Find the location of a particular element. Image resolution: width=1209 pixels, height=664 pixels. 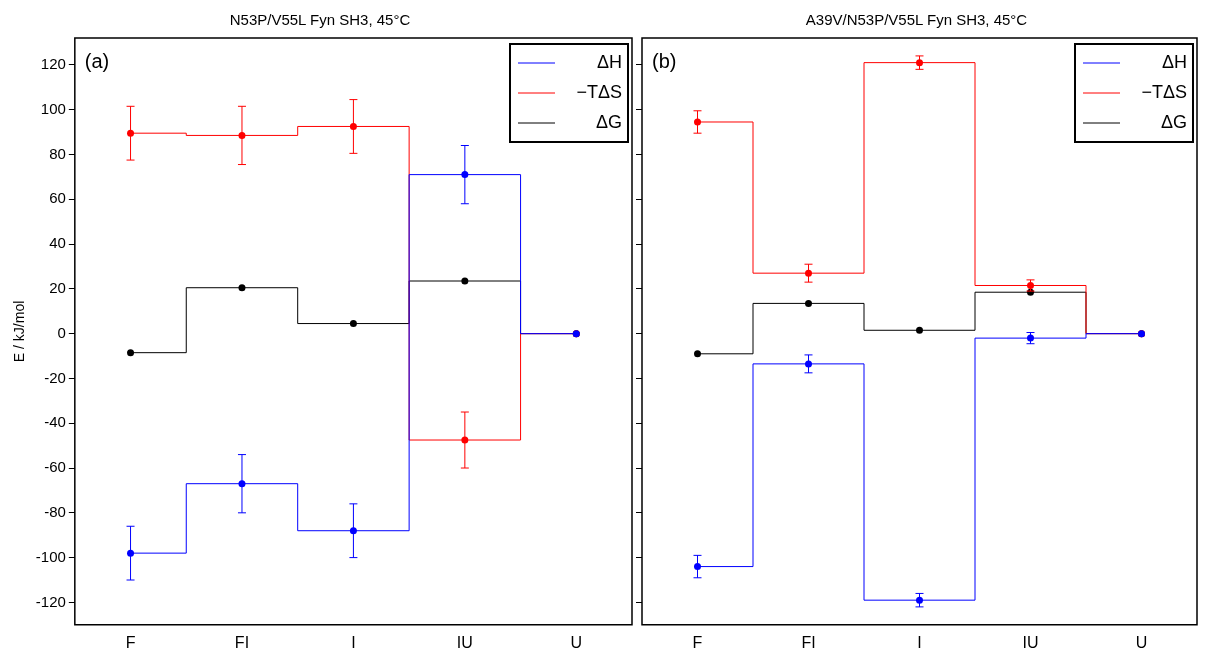

y-tick-label: 80 is located at coordinates (57, 153).